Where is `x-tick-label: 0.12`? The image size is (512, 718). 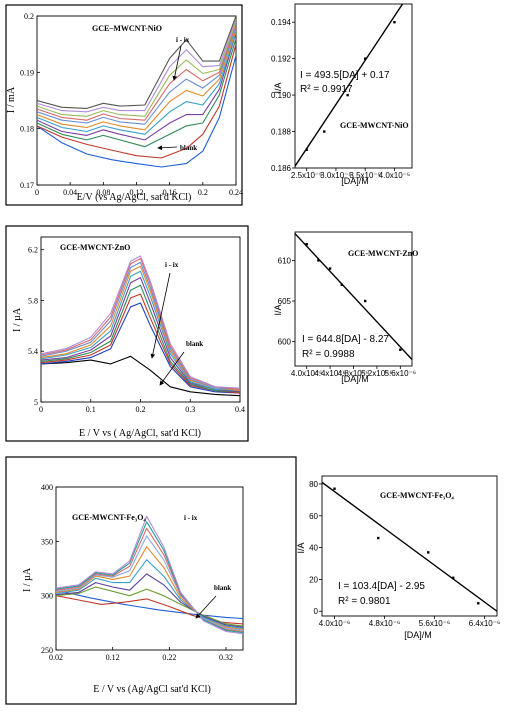
x-tick-label: 0.12 is located at coordinates (137, 192).